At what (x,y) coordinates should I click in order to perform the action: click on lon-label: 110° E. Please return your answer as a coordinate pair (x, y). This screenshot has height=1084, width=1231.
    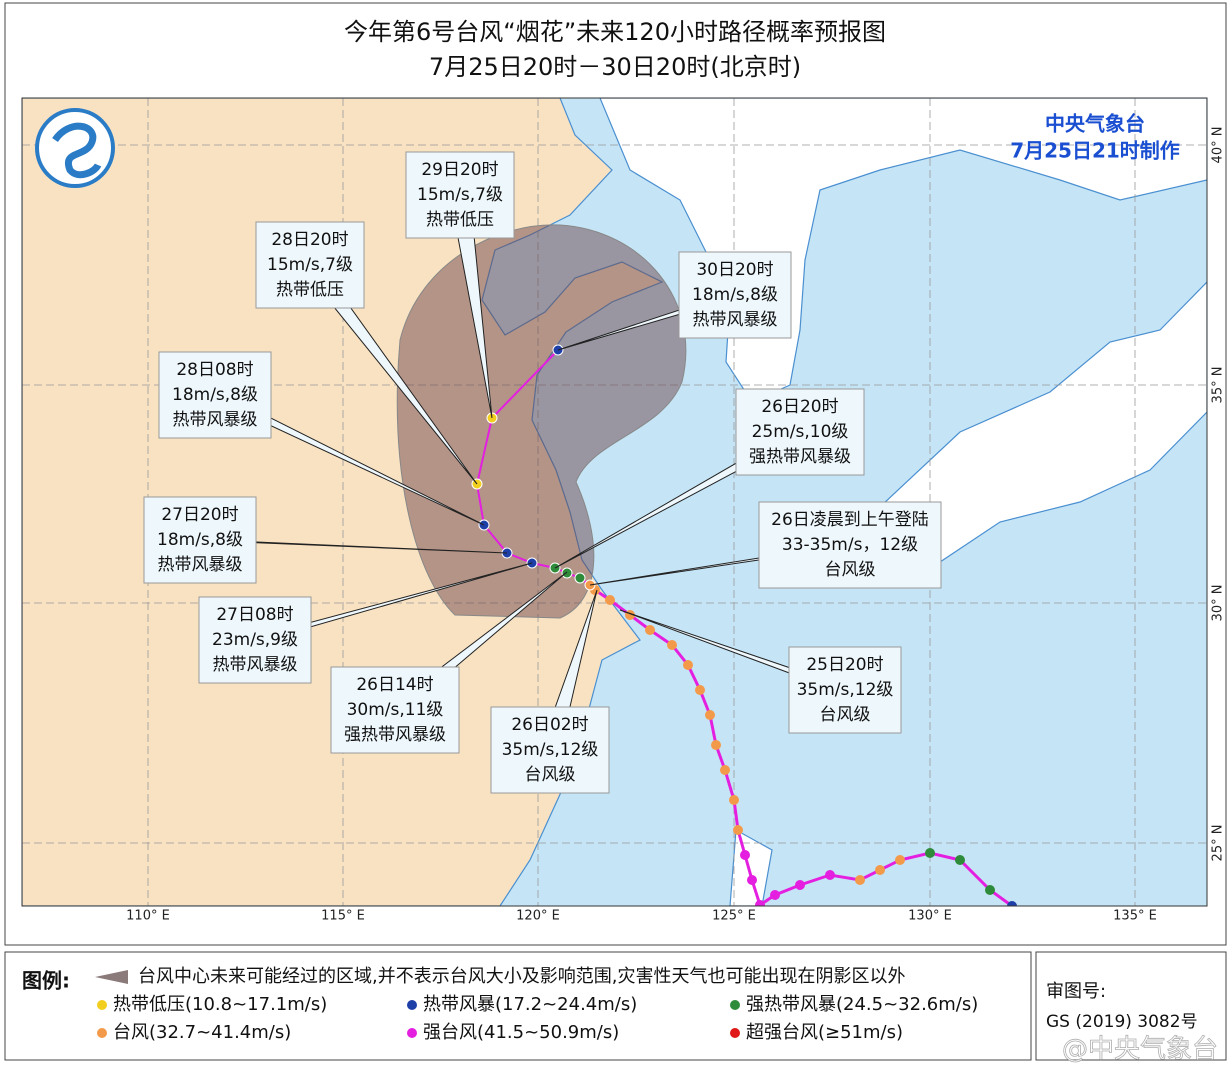
    Looking at the image, I should click on (148, 916).